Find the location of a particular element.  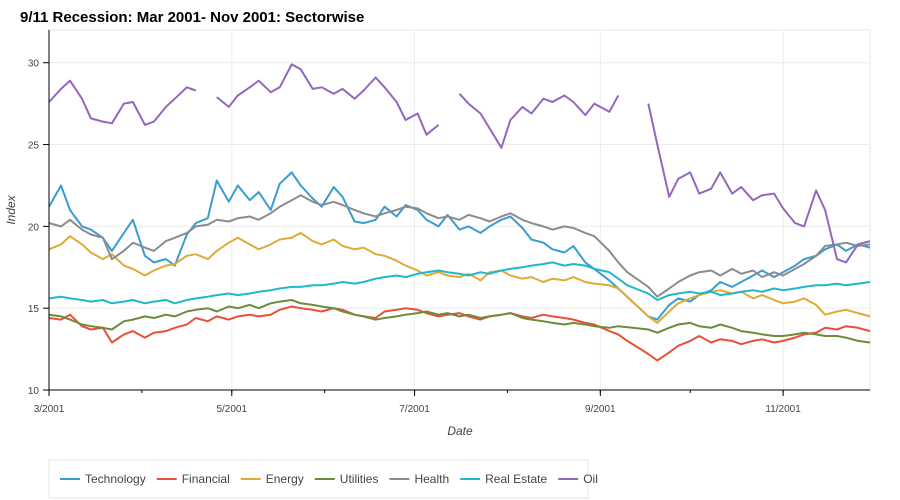

legend-label-financial: Financial is located at coordinates (206, 479).